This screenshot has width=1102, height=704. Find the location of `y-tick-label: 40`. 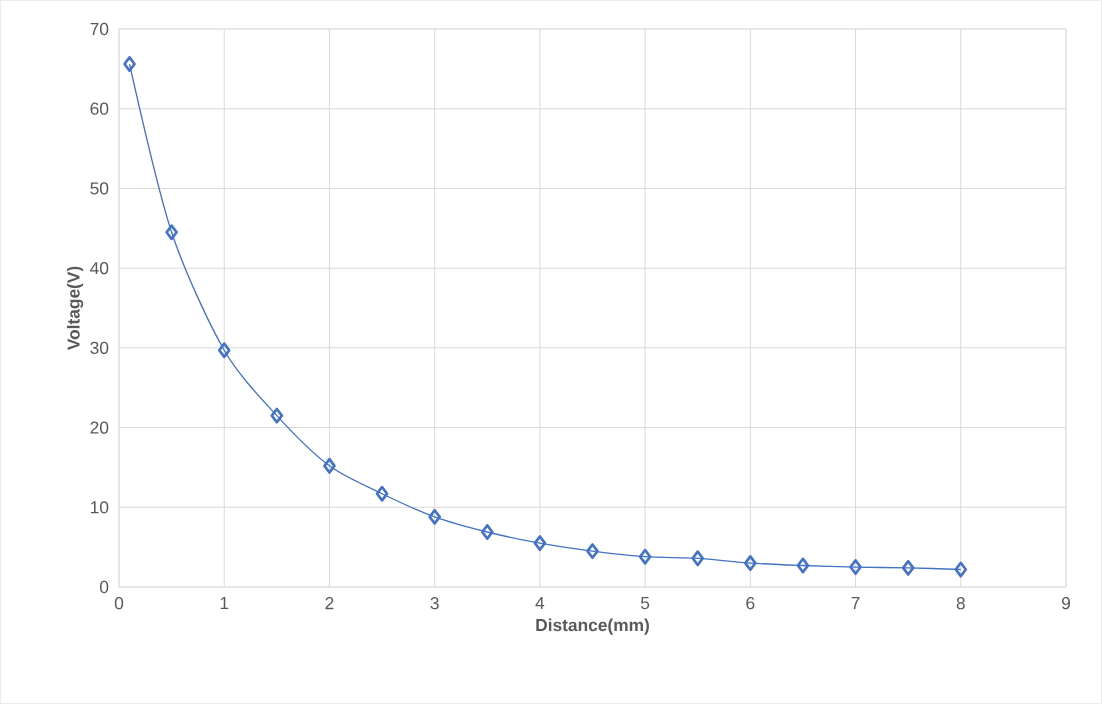

y-tick-label: 40 is located at coordinates (99, 268).